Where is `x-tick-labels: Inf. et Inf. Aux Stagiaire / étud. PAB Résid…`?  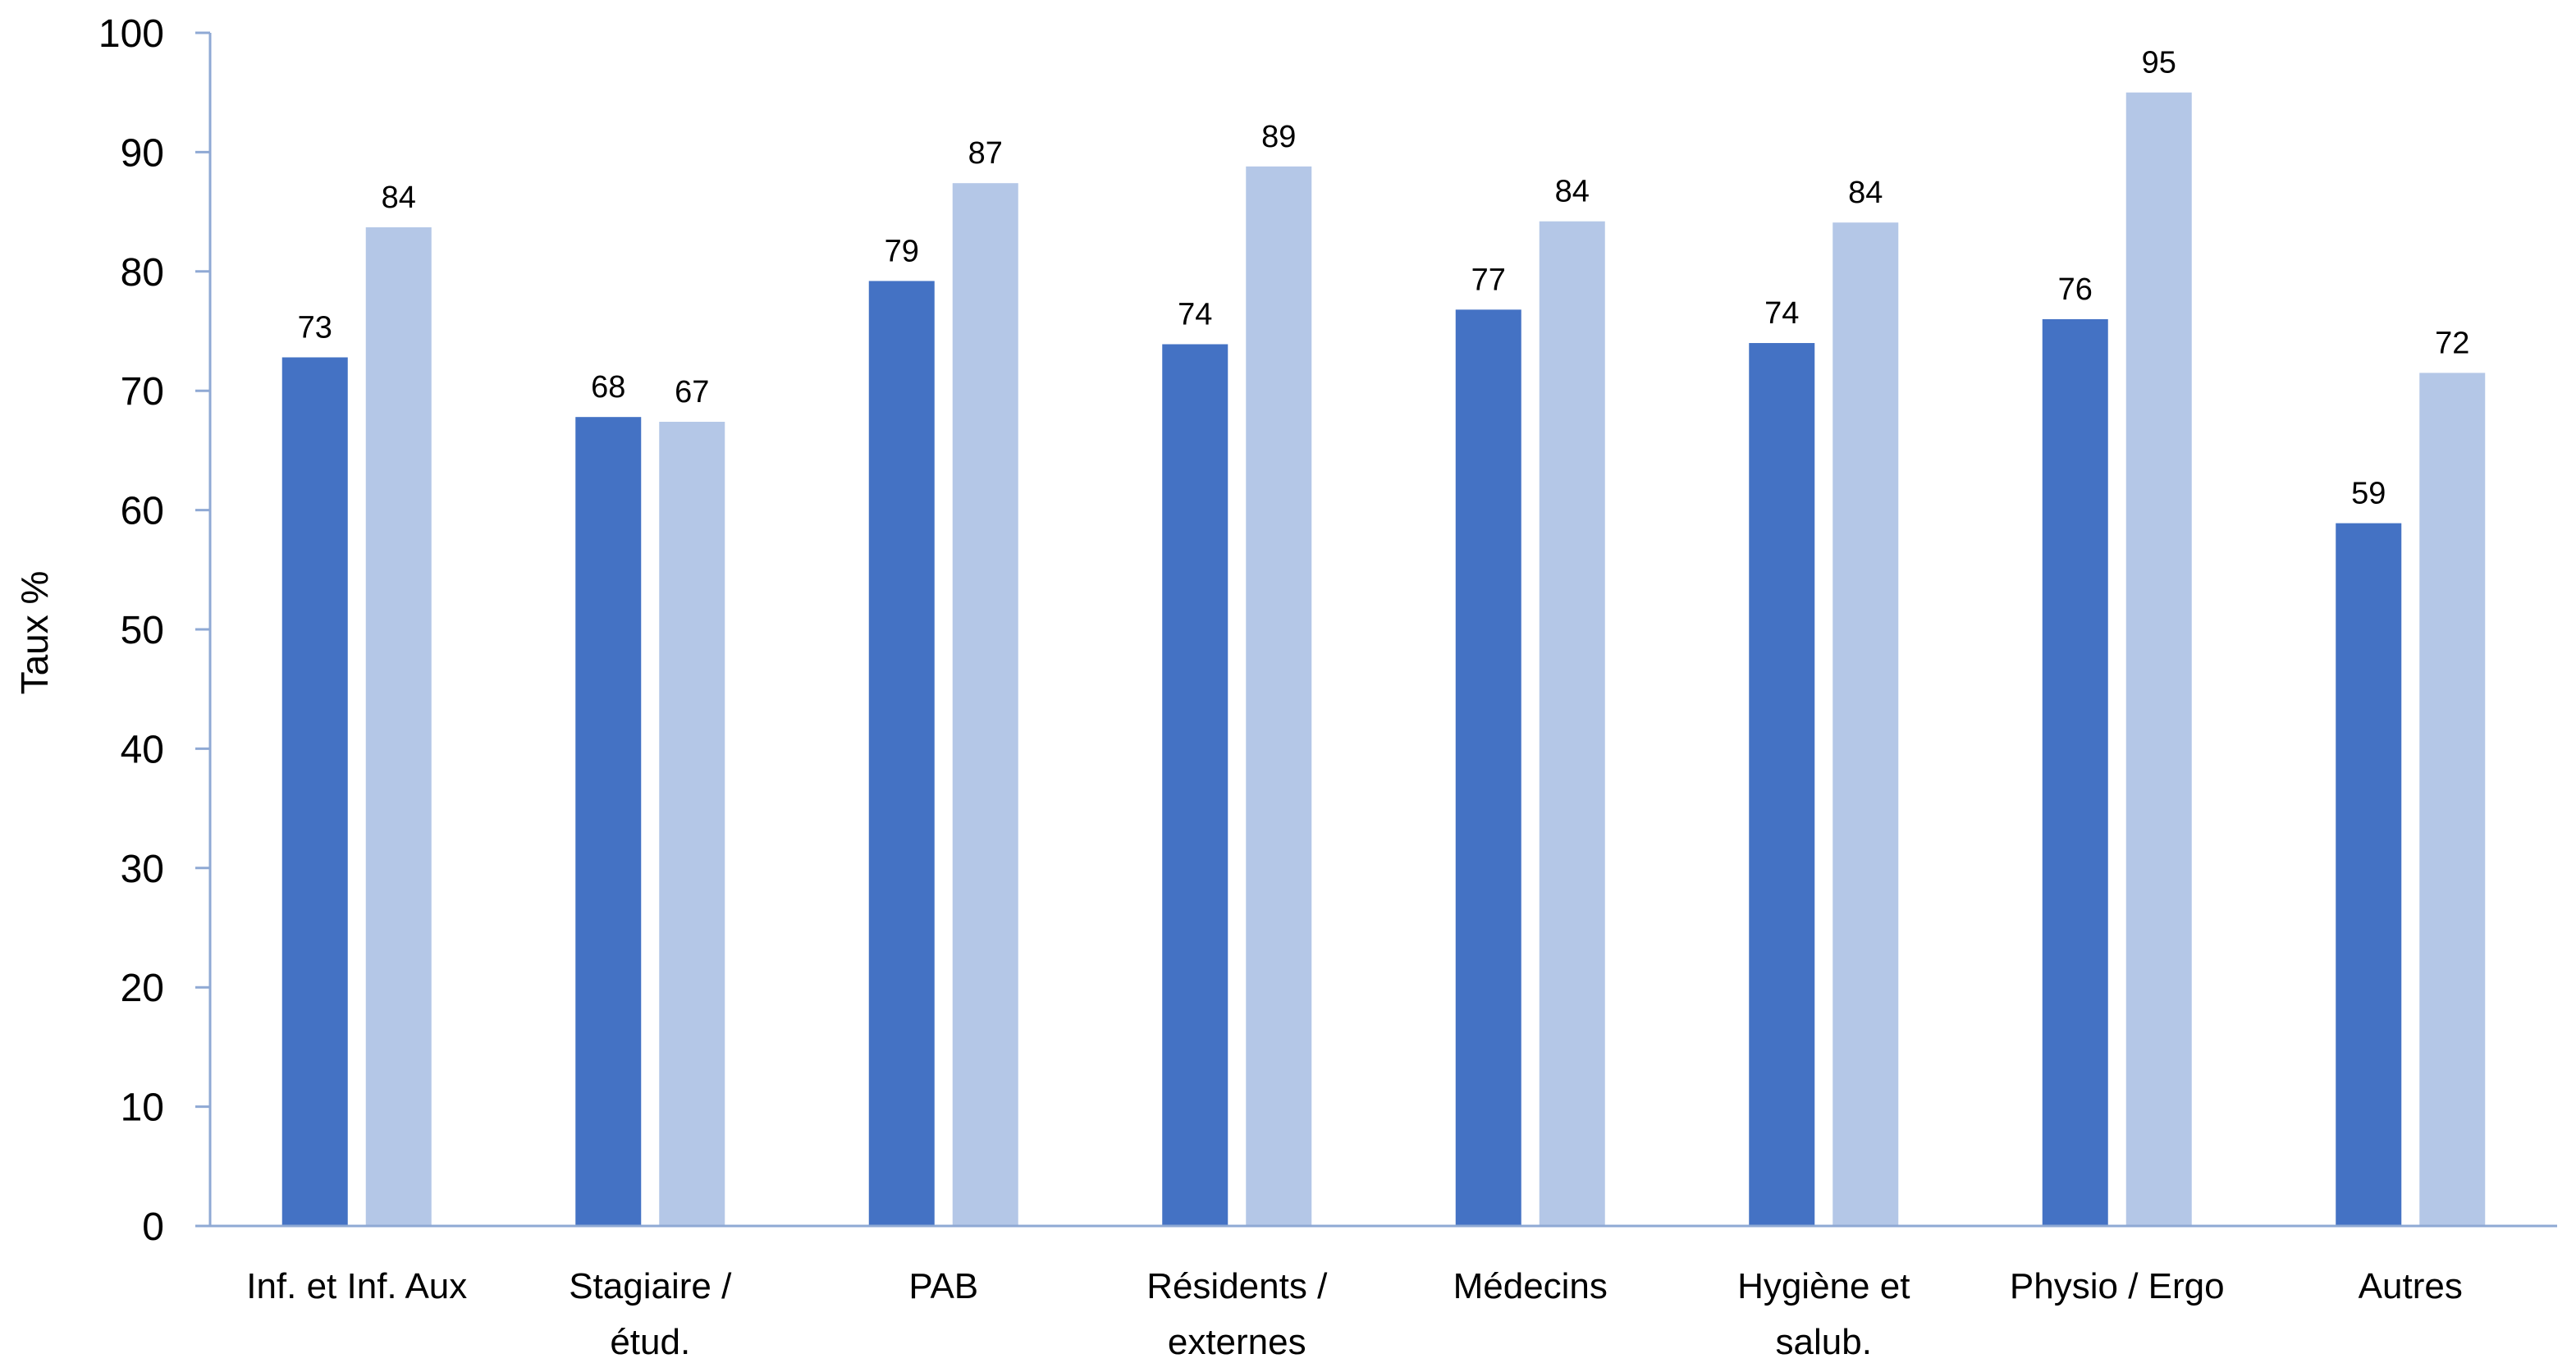
x-tick-labels: Inf. et Inf. Aux Stagiaire / étud. PAB Résid… is located at coordinates (1354, 1314).